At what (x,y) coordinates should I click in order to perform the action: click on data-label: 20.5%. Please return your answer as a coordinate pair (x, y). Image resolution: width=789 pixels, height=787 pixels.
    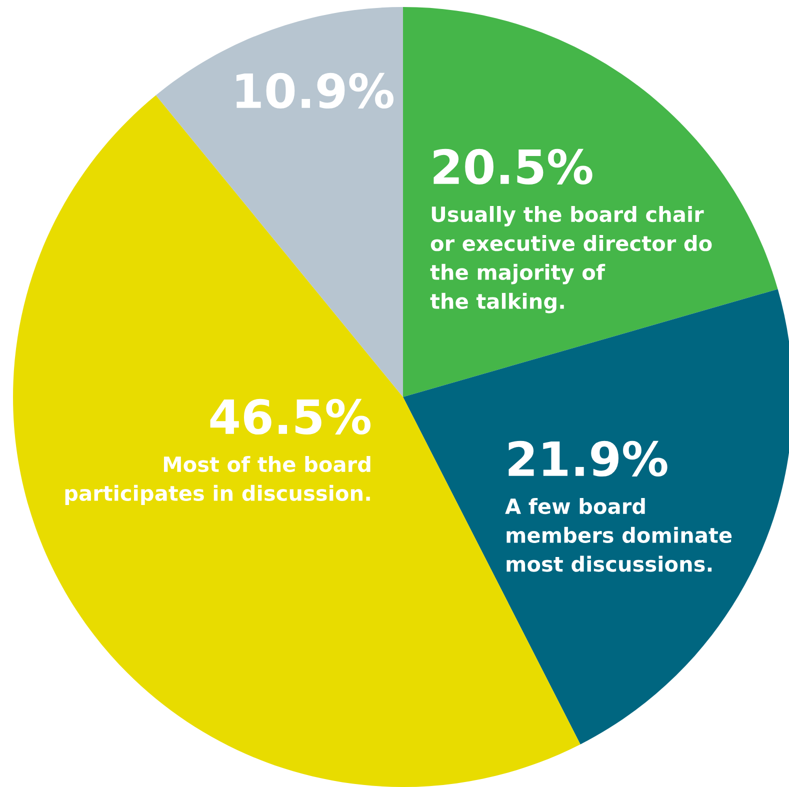
    Looking at the image, I should click on (513, 166).